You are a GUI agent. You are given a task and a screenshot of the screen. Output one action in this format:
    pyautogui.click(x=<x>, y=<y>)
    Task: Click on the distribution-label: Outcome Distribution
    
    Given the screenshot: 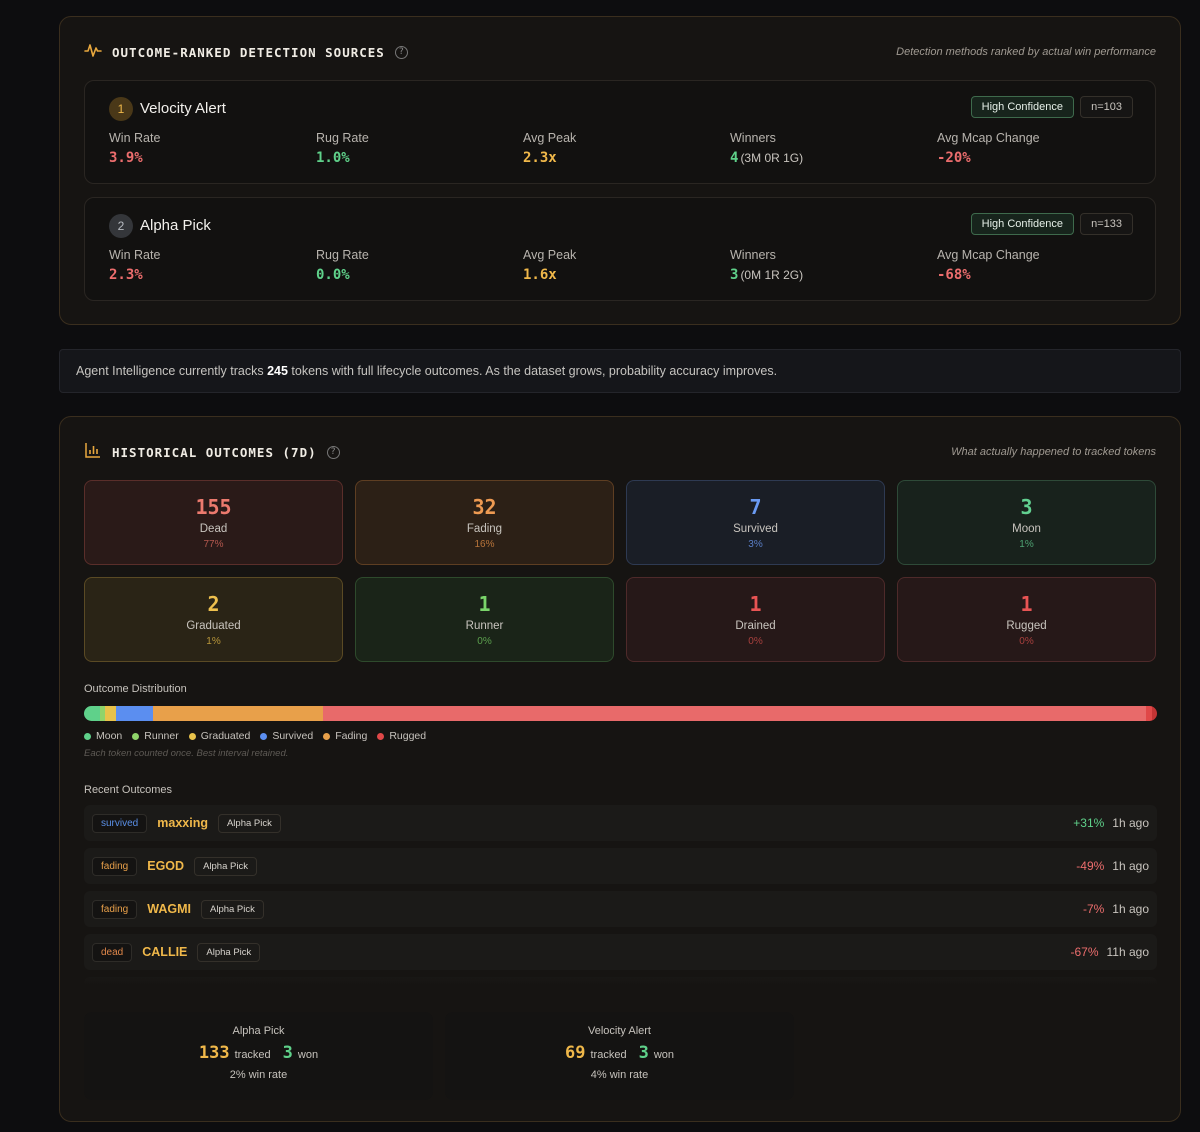 What is the action you would take?
    pyautogui.click(x=135, y=689)
    